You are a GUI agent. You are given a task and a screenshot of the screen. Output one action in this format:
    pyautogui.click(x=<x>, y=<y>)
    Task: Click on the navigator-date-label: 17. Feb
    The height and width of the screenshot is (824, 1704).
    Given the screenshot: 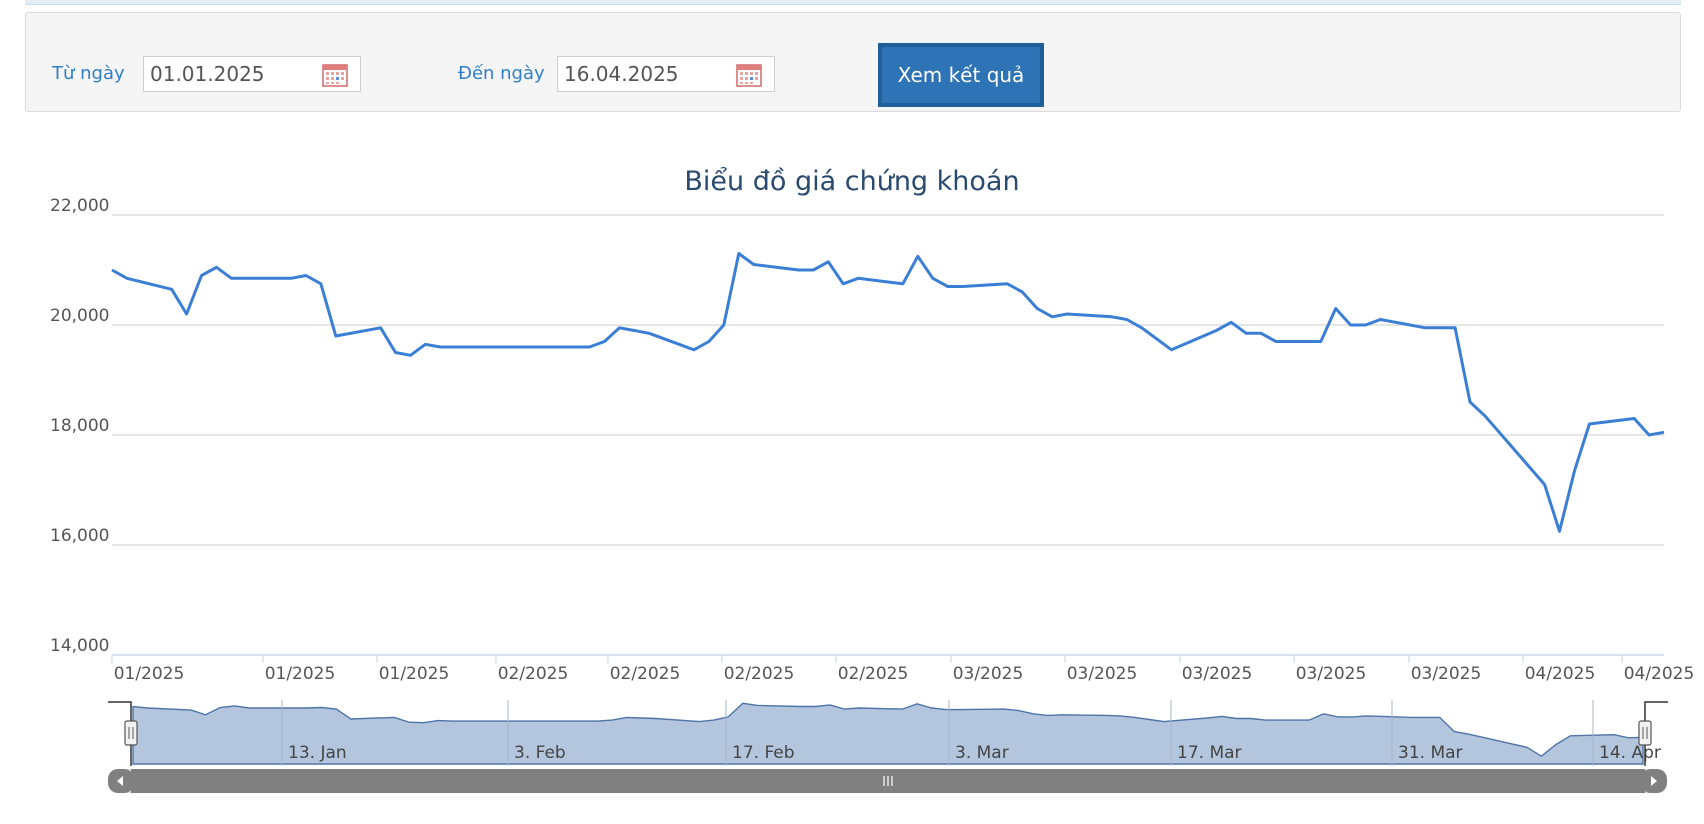 What is the action you would take?
    pyautogui.click(x=763, y=753)
    